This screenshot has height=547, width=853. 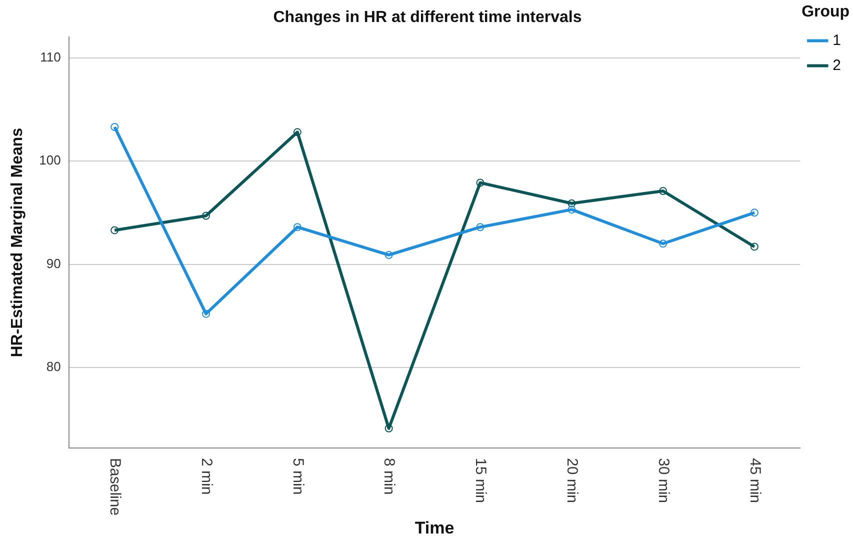 I want to click on x-tick-label: 30 min, so click(x=663, y=481).